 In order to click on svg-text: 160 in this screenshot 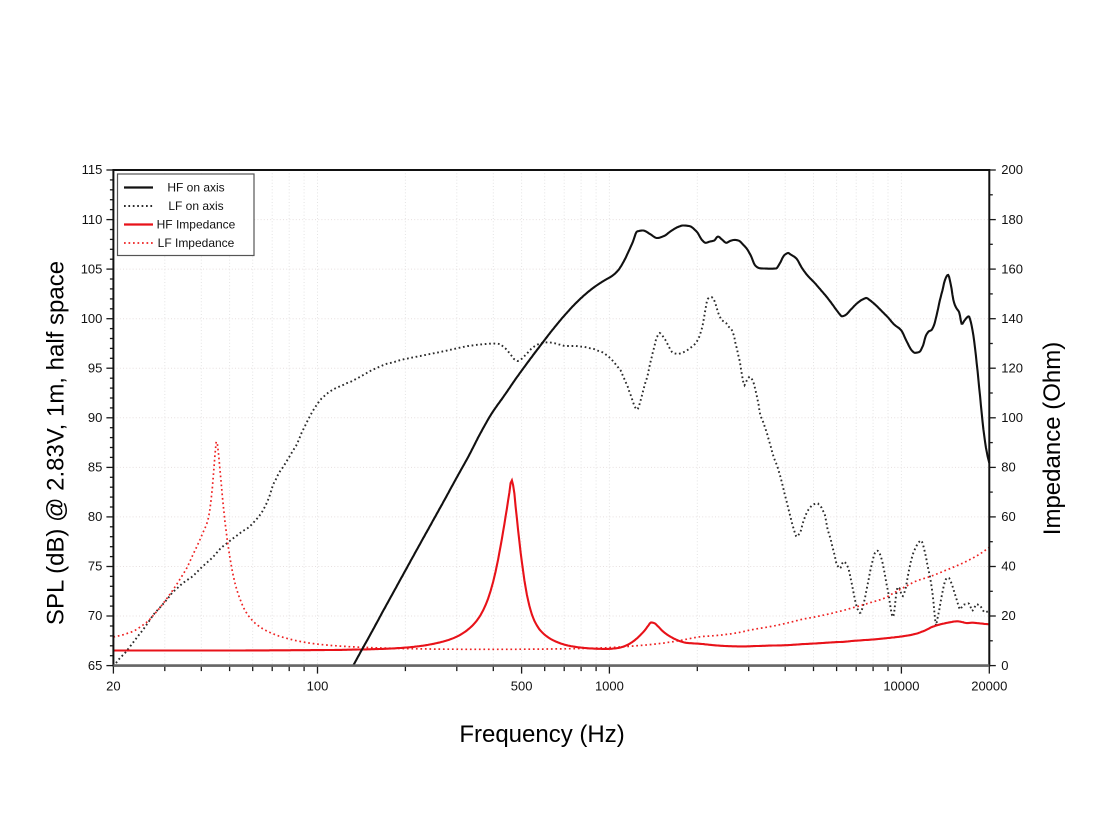, I will do `click(1012, 268)`.